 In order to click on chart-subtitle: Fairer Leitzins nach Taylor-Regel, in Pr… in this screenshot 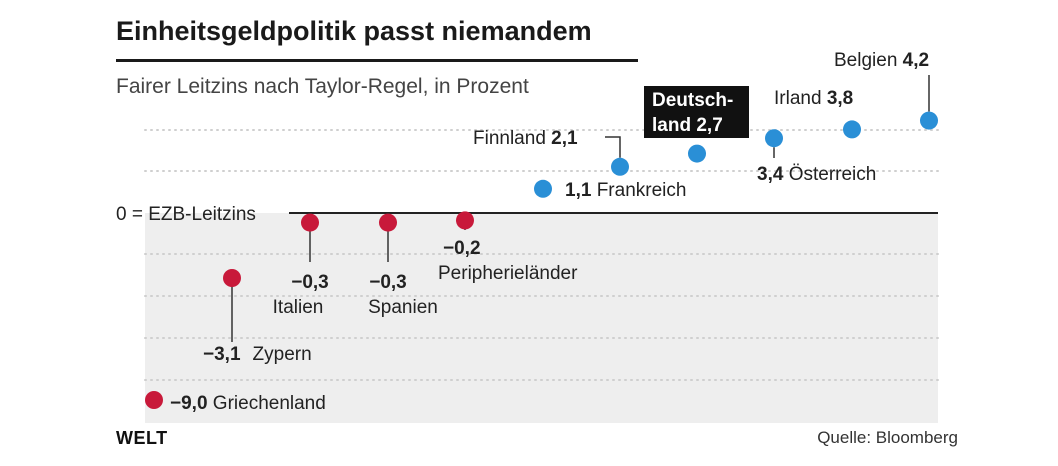, I will do `click(322, 86)`.